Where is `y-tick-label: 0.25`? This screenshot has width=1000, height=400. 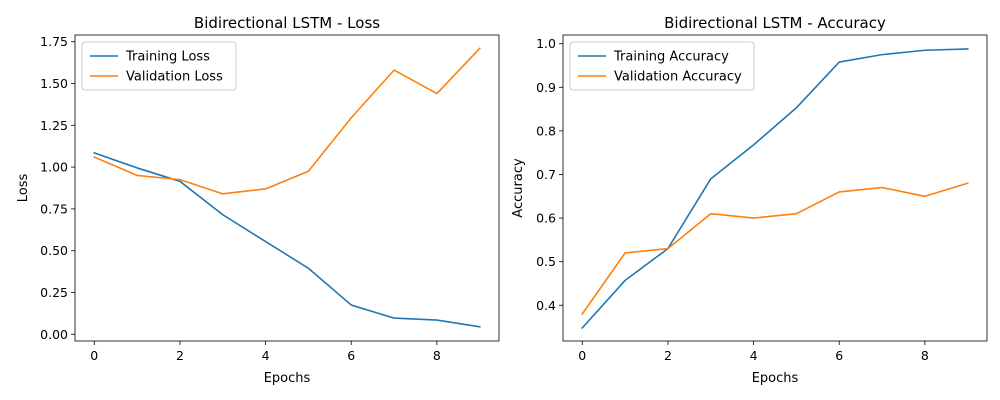
y-tick-label: 0.25 is located at coordinates (54, 292).